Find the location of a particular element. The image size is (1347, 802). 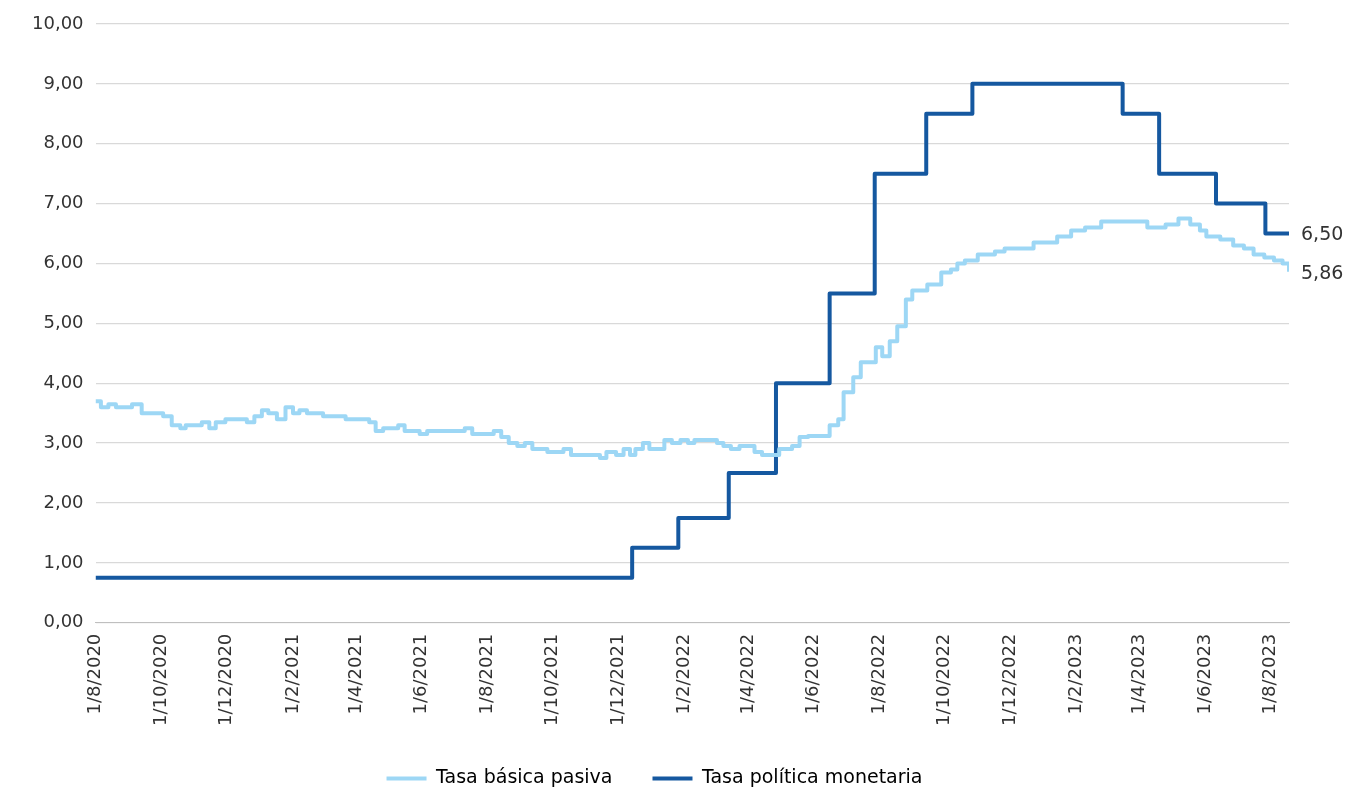

y-tick-label: 8,00 is located at coordinates (63, 142).